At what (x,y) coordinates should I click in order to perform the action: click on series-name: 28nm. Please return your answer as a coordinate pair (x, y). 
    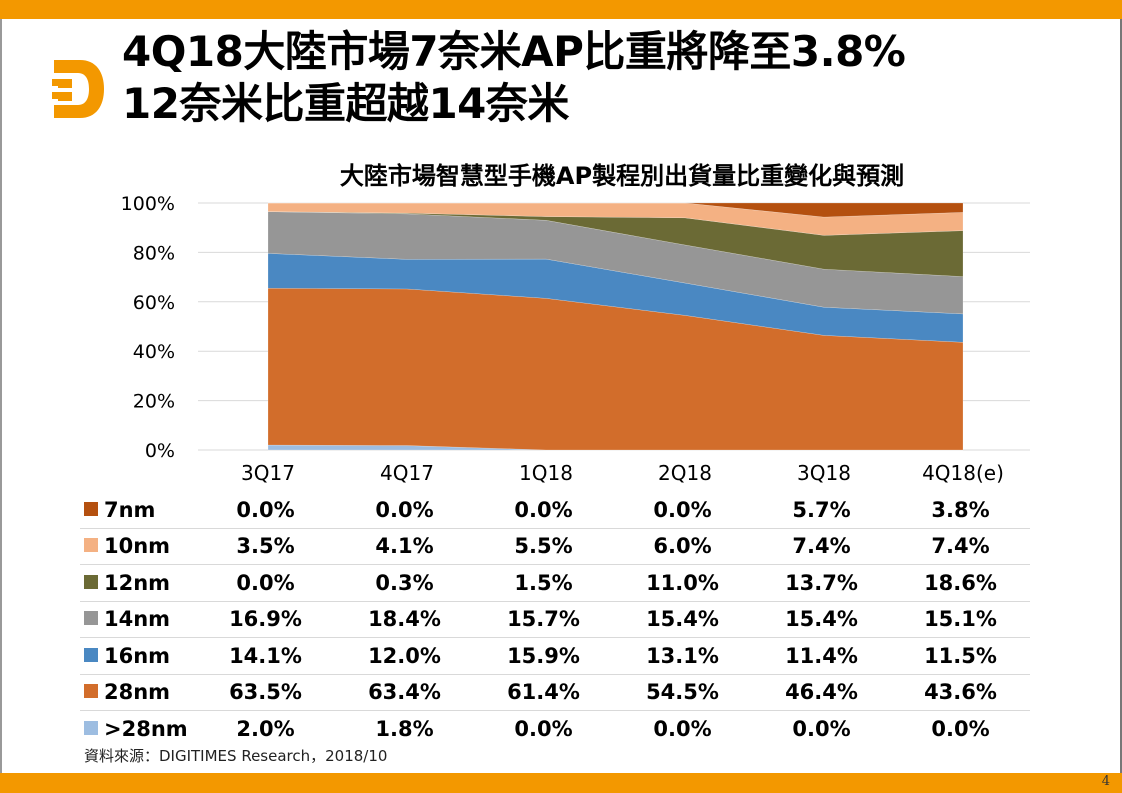
    Looking at the image, I should click on (137, 692).